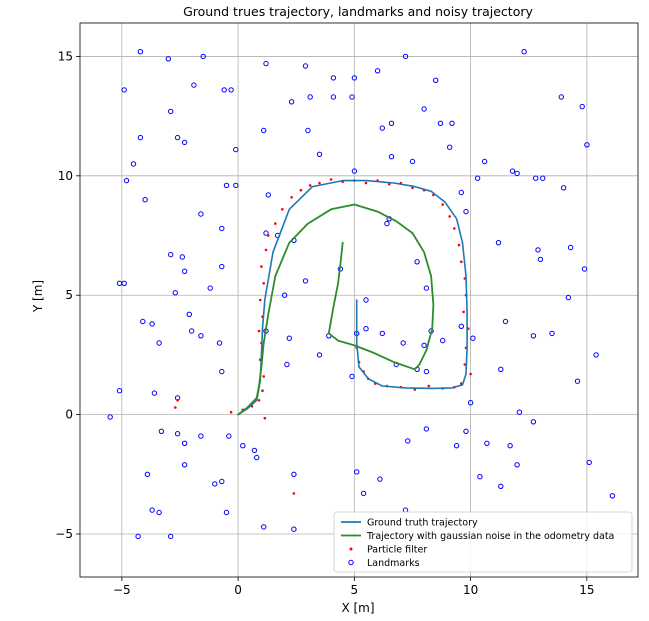  Describe the element at coordinates (397, 550) in the screenshot. I see `legend-label: Particle filter` at that location.